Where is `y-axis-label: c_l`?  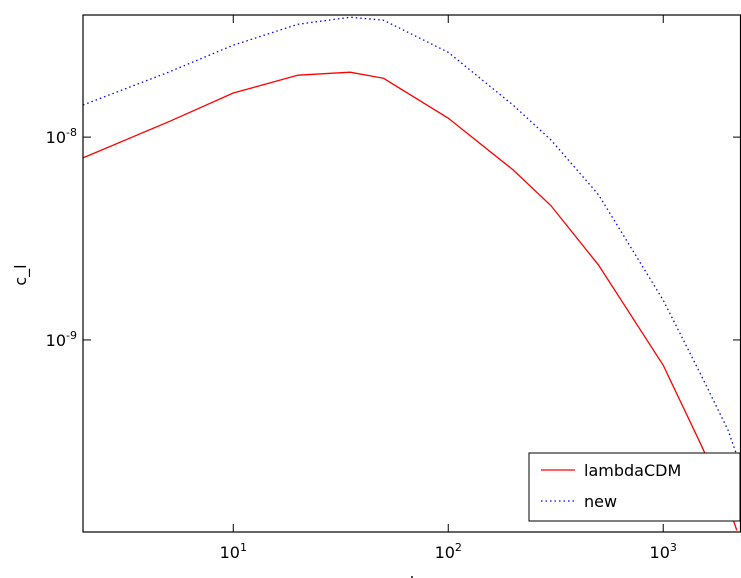
y-axis-label: c_l is located at coordinates (21, 274).